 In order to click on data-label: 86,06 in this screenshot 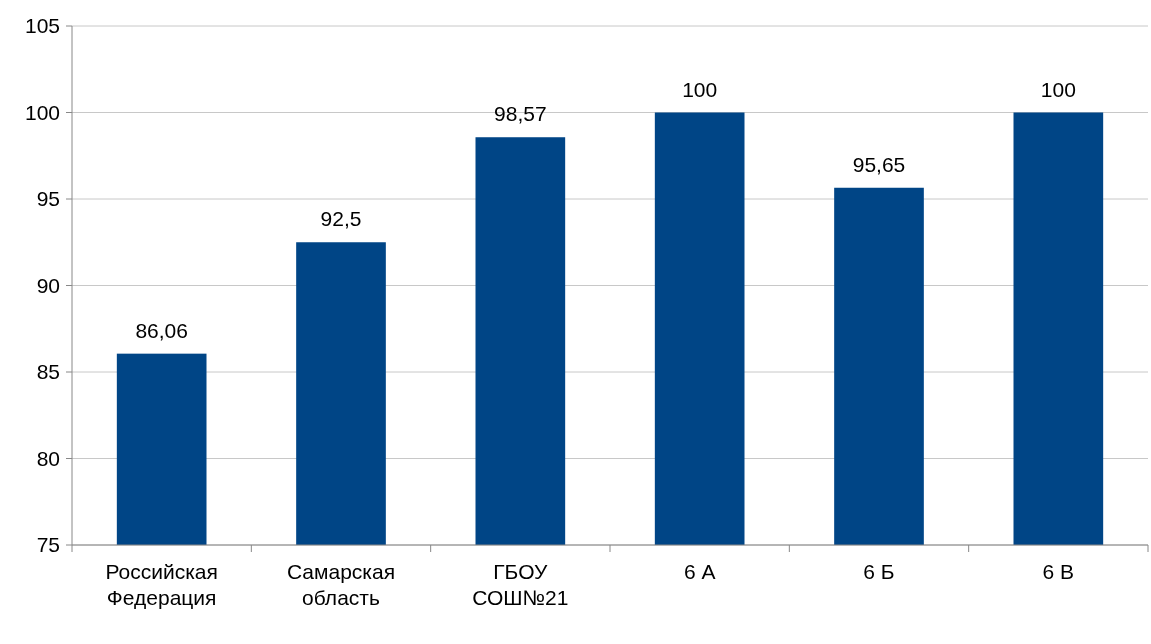, I will do `click(161, 330)`.